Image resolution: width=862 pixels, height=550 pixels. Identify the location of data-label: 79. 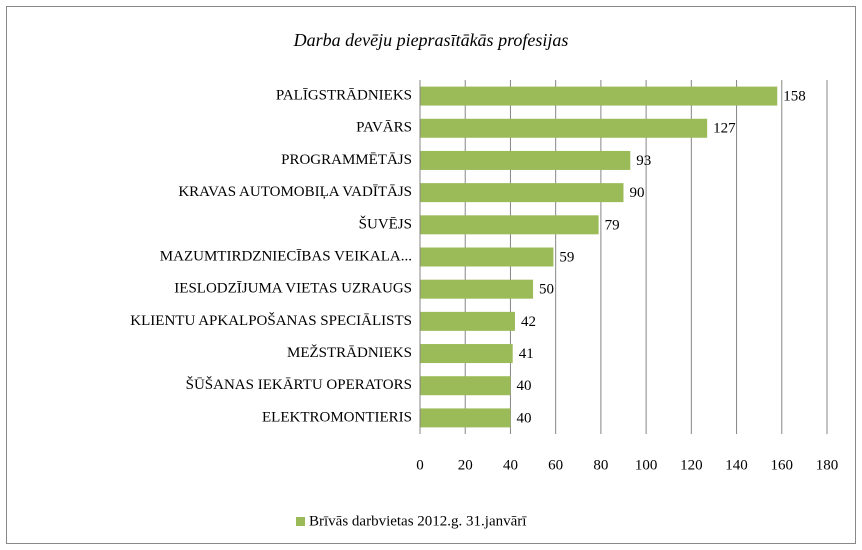
(612, 225).